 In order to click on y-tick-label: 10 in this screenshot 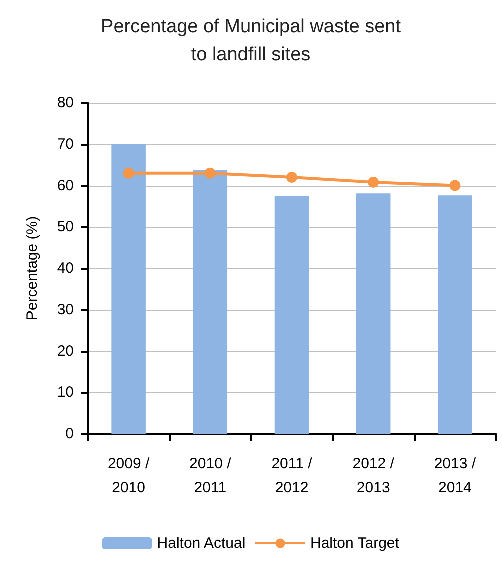, I will do `click(65, 393)`.